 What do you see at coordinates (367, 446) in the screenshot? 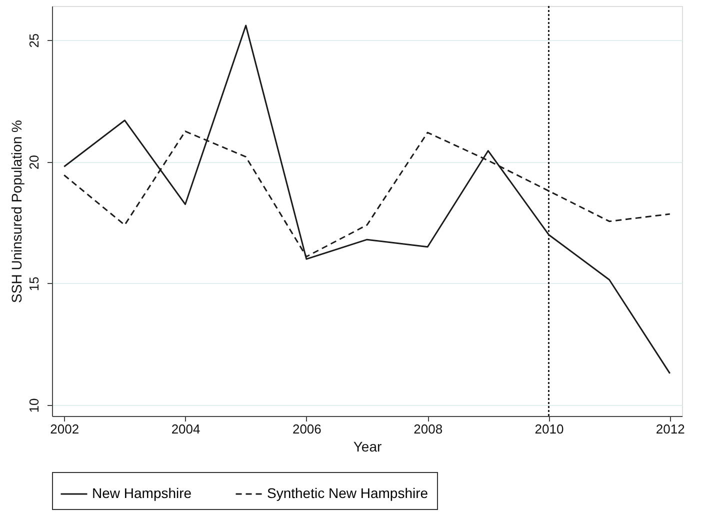
I see `x-axis-title: Year` at bounding box center [367, 446].